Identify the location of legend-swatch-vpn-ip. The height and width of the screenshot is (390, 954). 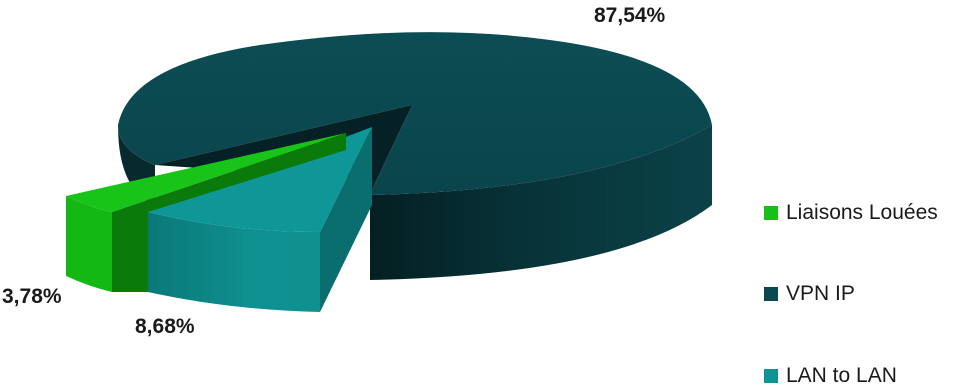
(771, 294).